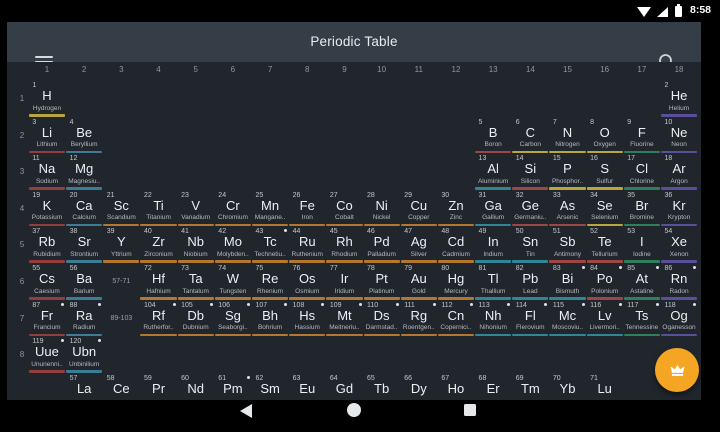  What do you see at coordinates (381, 209) in the screenshot?
I see `element-cell-ni: 28 Ni Nickel` at bounding box center [381, 209].